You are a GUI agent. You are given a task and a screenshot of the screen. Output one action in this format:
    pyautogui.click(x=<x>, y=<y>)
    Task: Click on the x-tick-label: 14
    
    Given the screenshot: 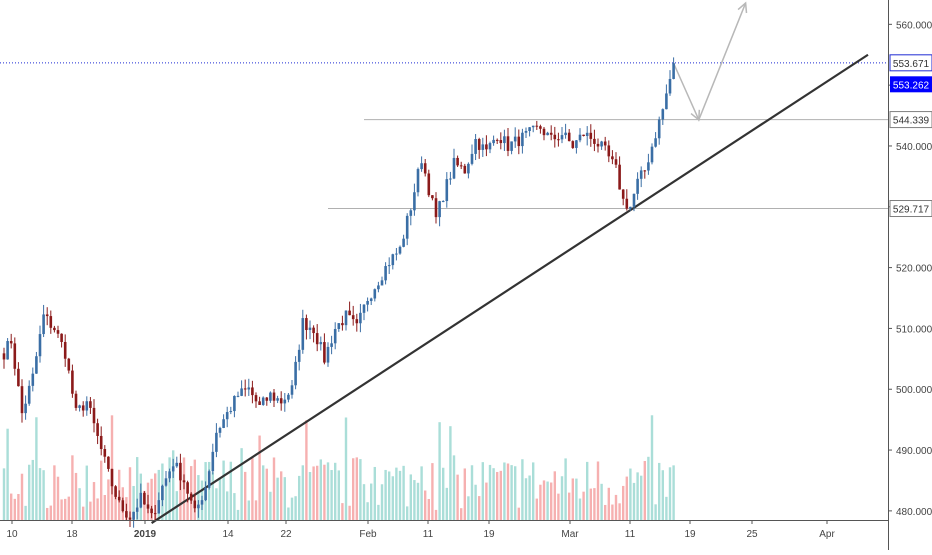 What is the action you would take?
    pyautogui.click(x=228, y=534)
    